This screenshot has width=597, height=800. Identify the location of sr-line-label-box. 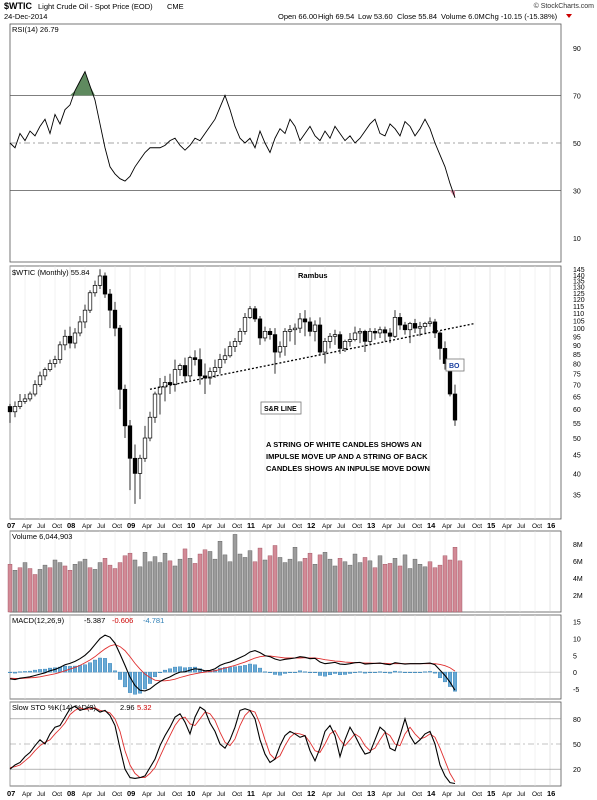
(281, 408).